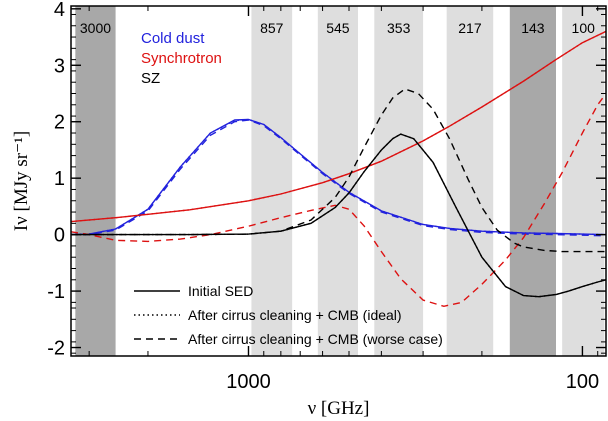 This screenshot has width=608, height=421. I want to click on x-tick-label: 1000, so click(248, 382).